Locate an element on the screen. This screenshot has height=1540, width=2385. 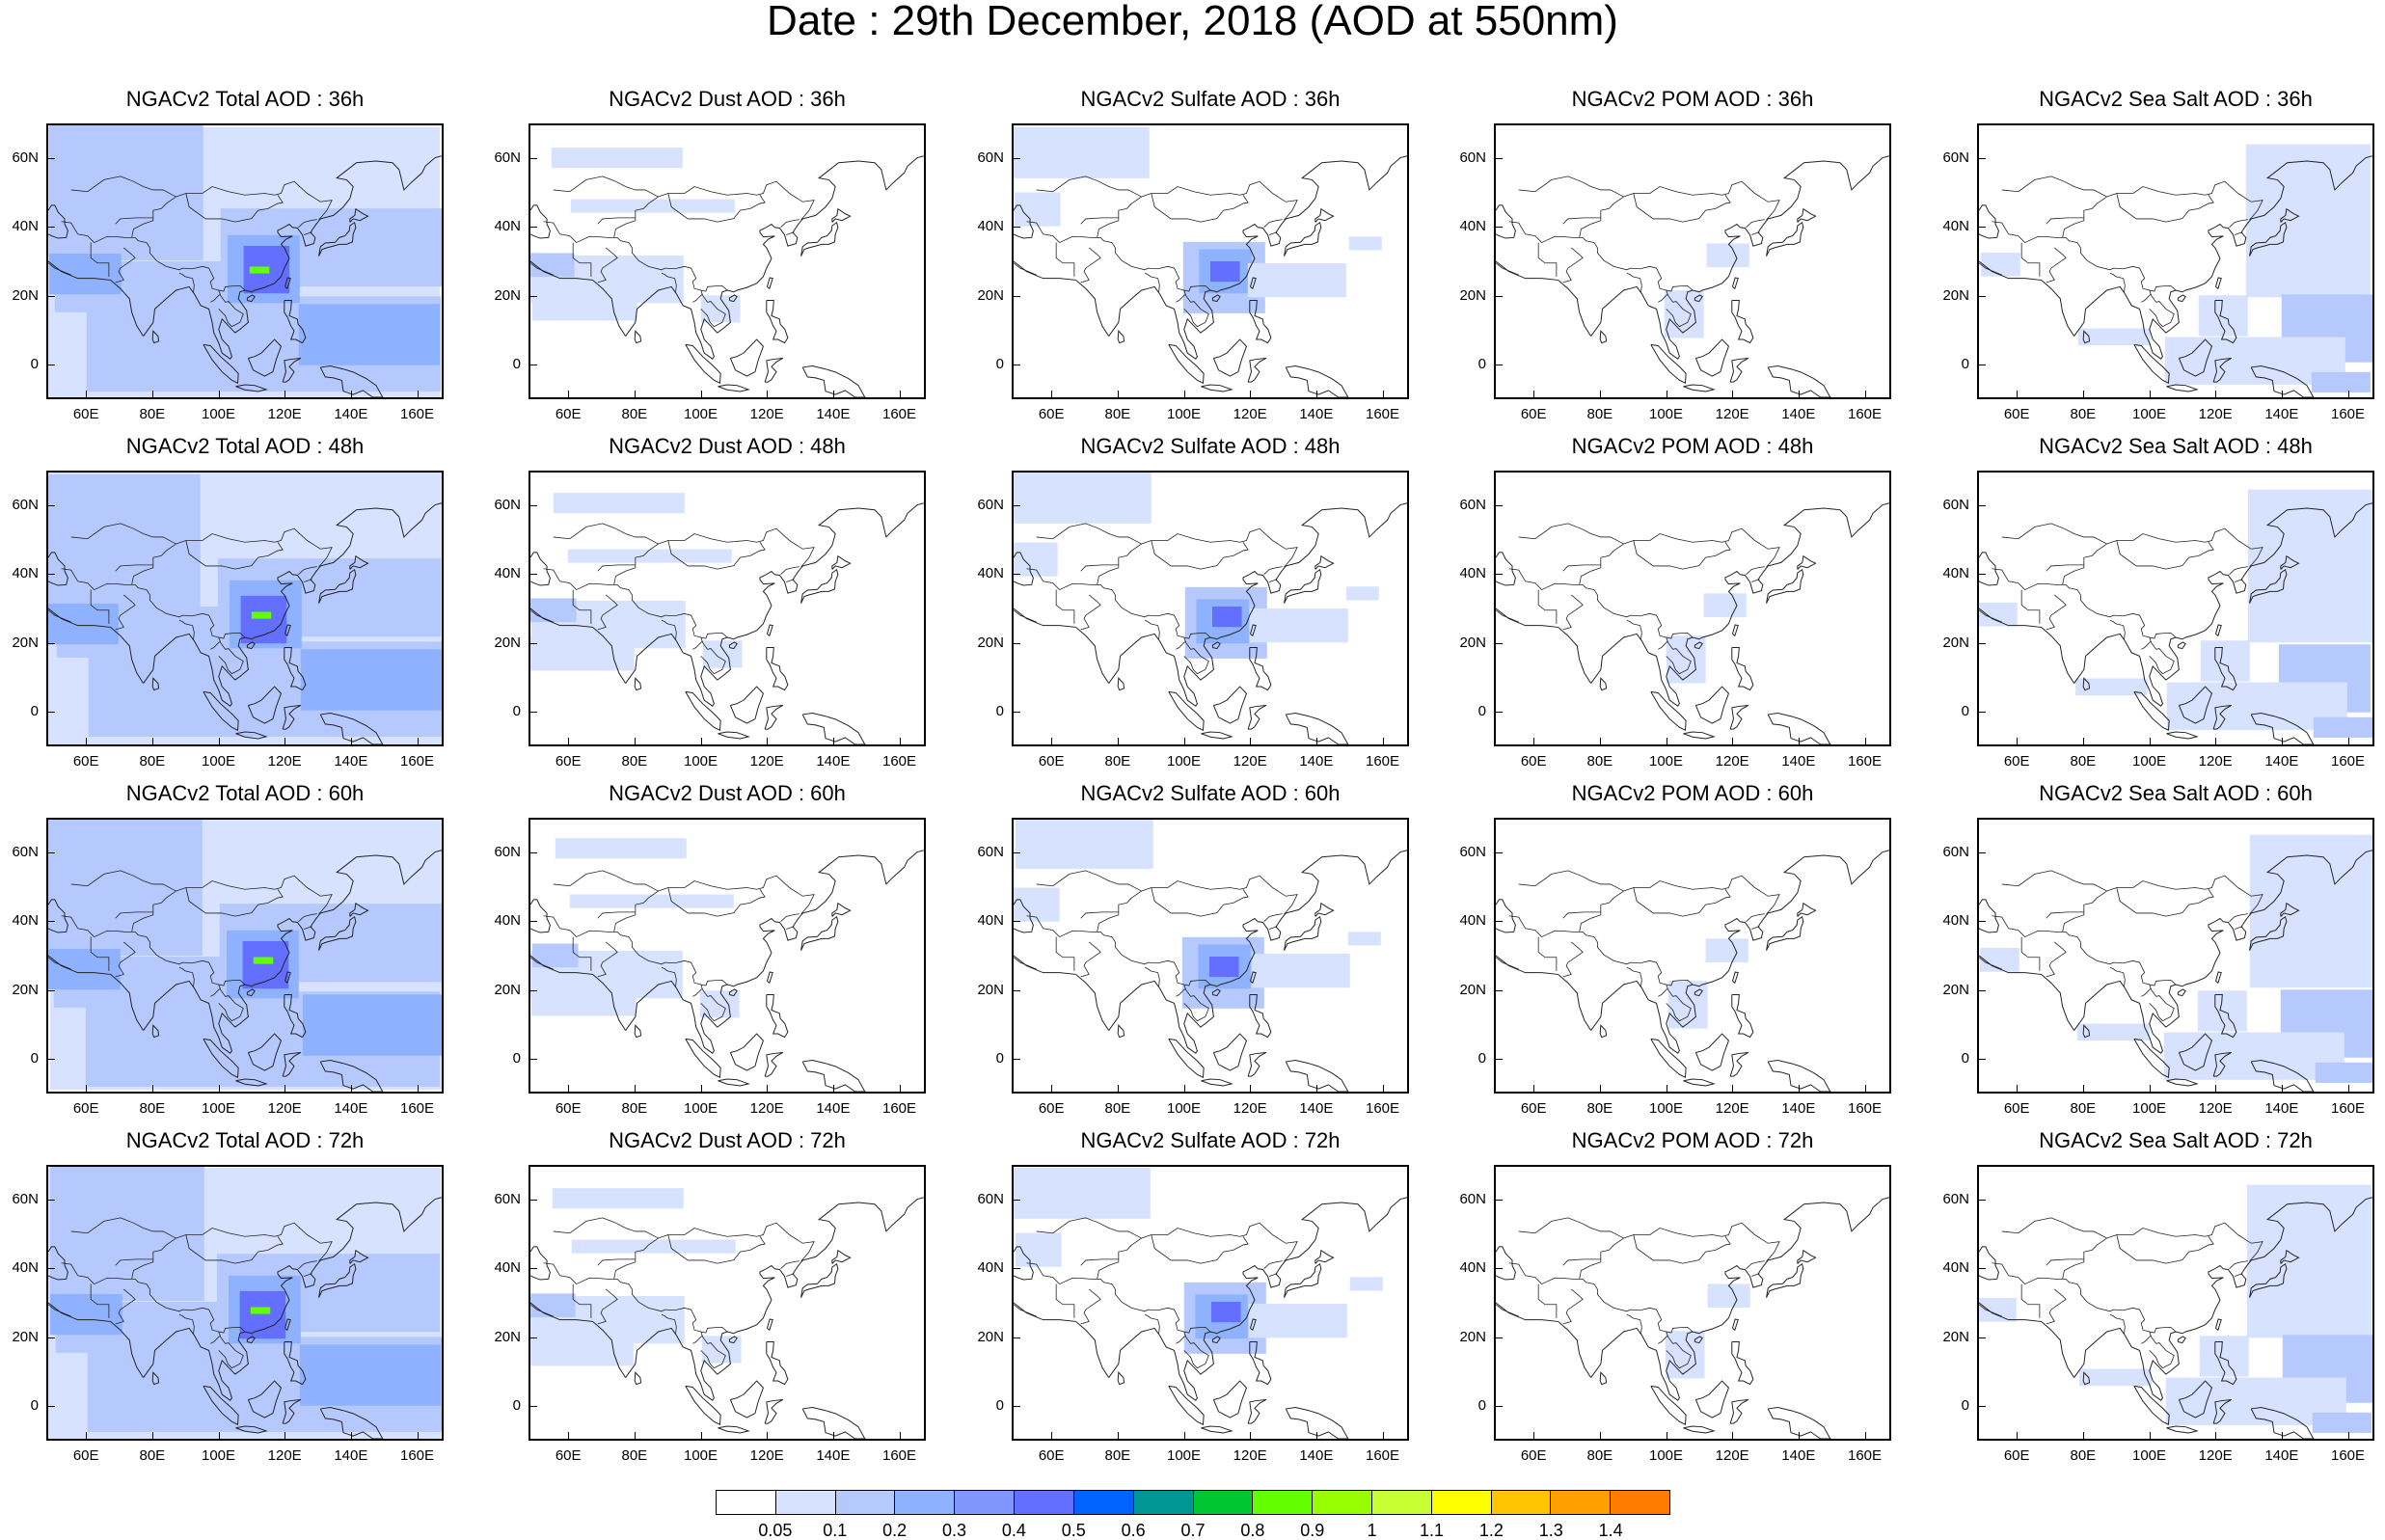
colorbar-swatch is located at coordinates (1582, 1502).